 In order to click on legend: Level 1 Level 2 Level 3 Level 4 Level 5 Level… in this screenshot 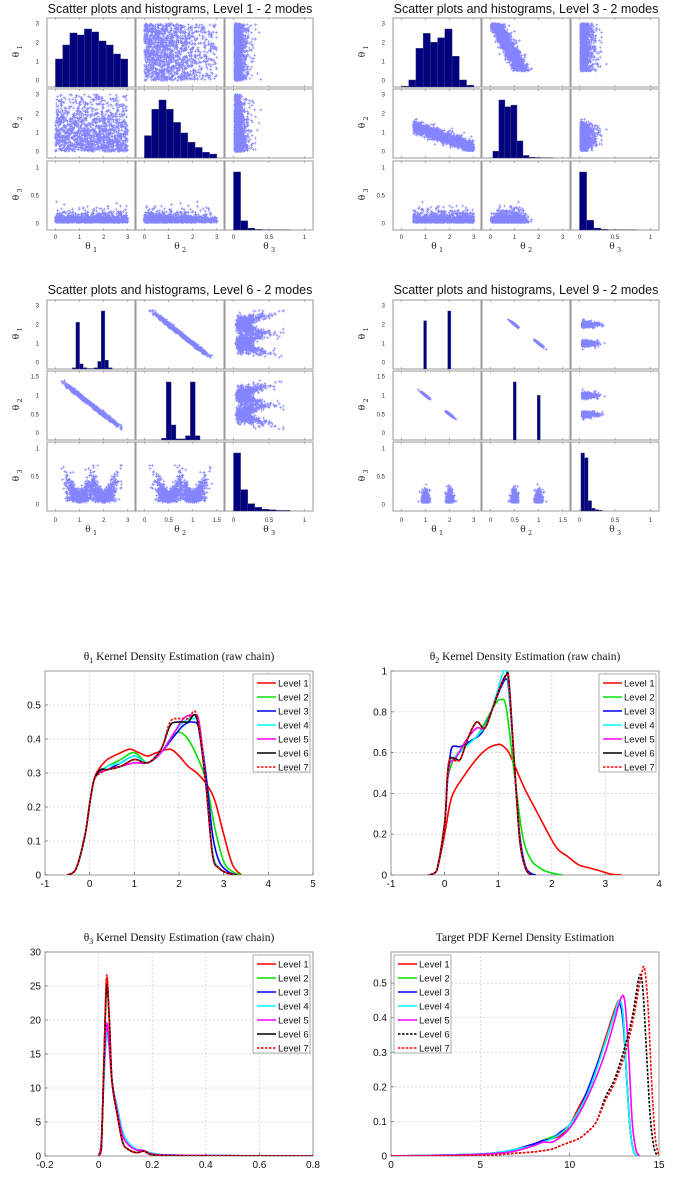, I will do `click(281, 723)`.